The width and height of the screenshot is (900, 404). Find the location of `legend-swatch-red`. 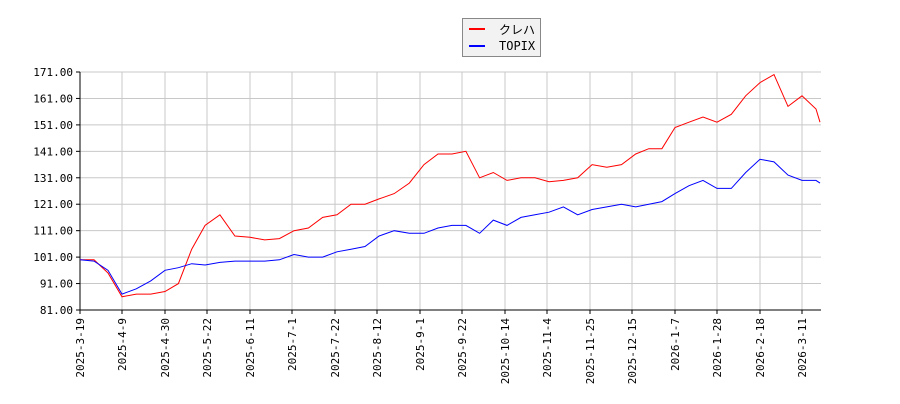

legend-swatch-red is located at coordinates (477, 29).